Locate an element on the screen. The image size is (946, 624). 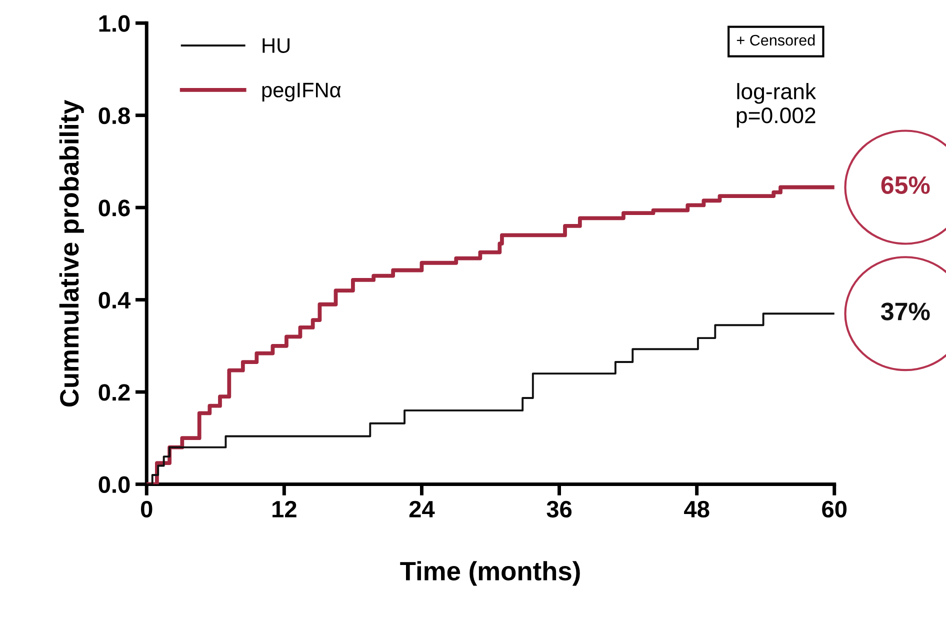
legend-label: pegIFNα is located at coordinates (301, 92).